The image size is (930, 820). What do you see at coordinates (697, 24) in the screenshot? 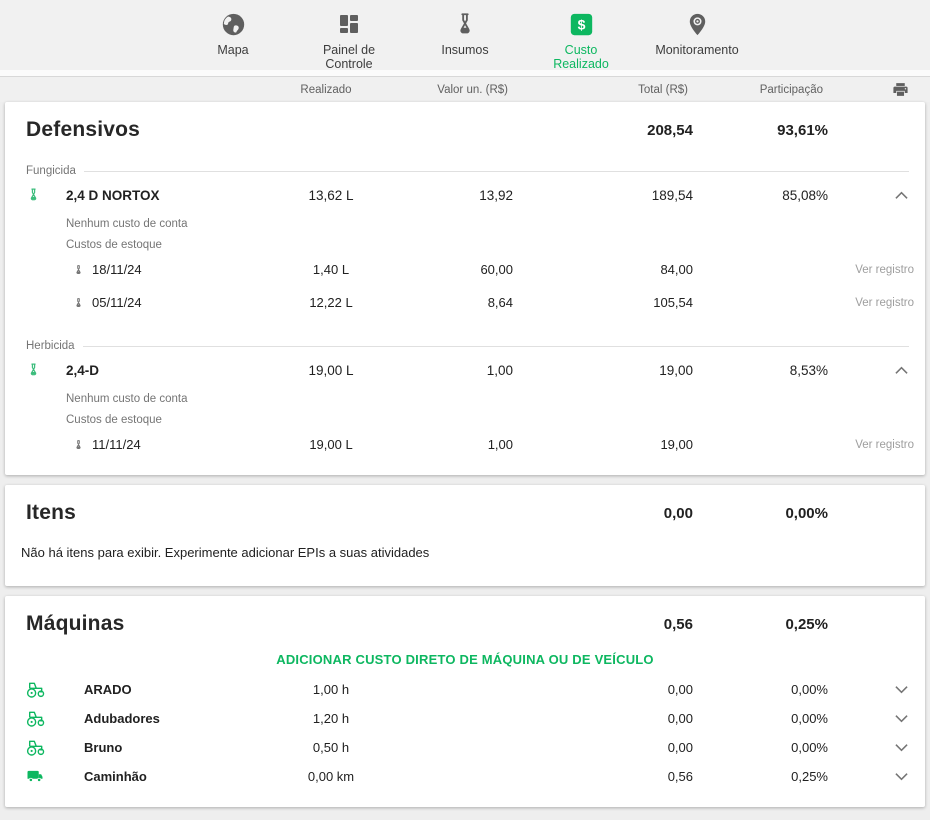
I see `pin-gear-icon` at bounding box center [697, 24].